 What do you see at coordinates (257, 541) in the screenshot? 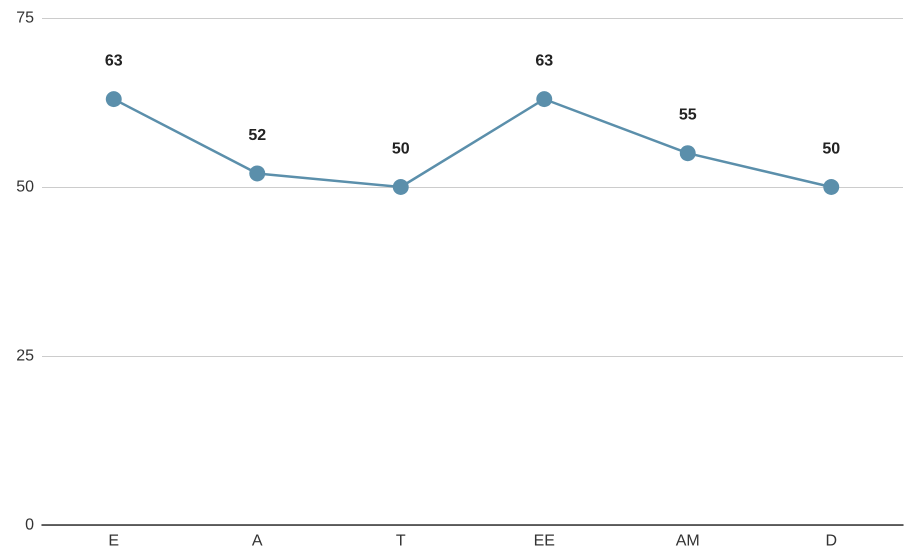
I see `x-tick-label: A` at bounding box center [257, 541].